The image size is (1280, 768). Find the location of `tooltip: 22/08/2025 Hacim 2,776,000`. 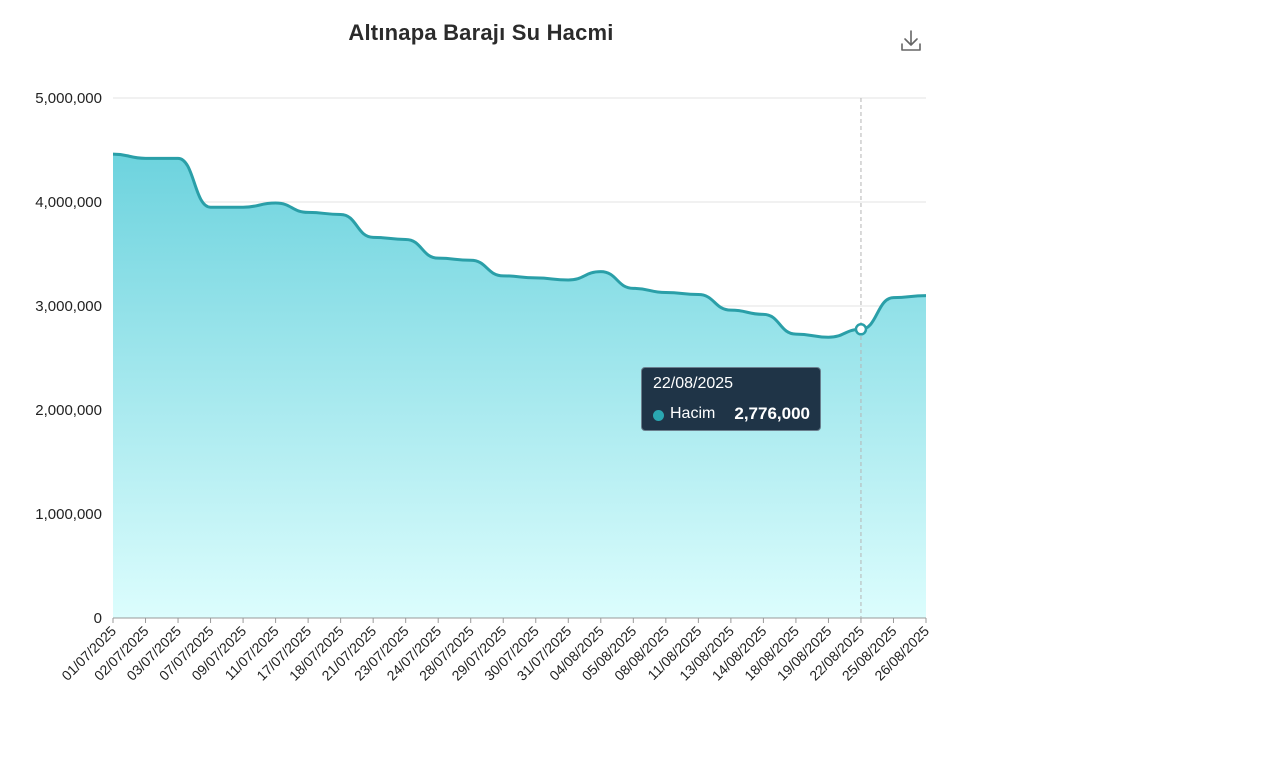

tooltip: 22/08/2025 Hacim 2,776,000 is located at coordinates (731, 399).